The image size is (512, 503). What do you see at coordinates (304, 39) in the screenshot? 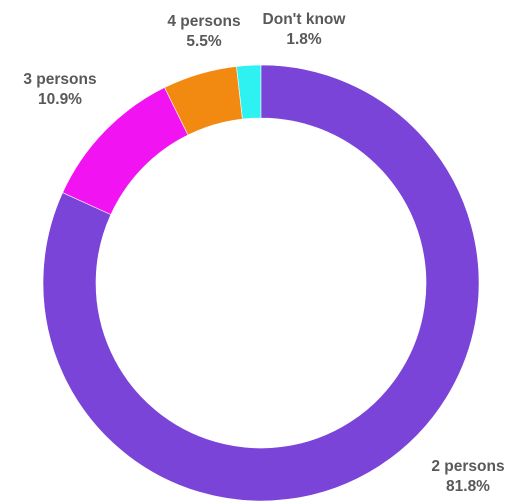
I see `slice-value-label-don-t-know: 1.8%` at bounding box center [304, 39].